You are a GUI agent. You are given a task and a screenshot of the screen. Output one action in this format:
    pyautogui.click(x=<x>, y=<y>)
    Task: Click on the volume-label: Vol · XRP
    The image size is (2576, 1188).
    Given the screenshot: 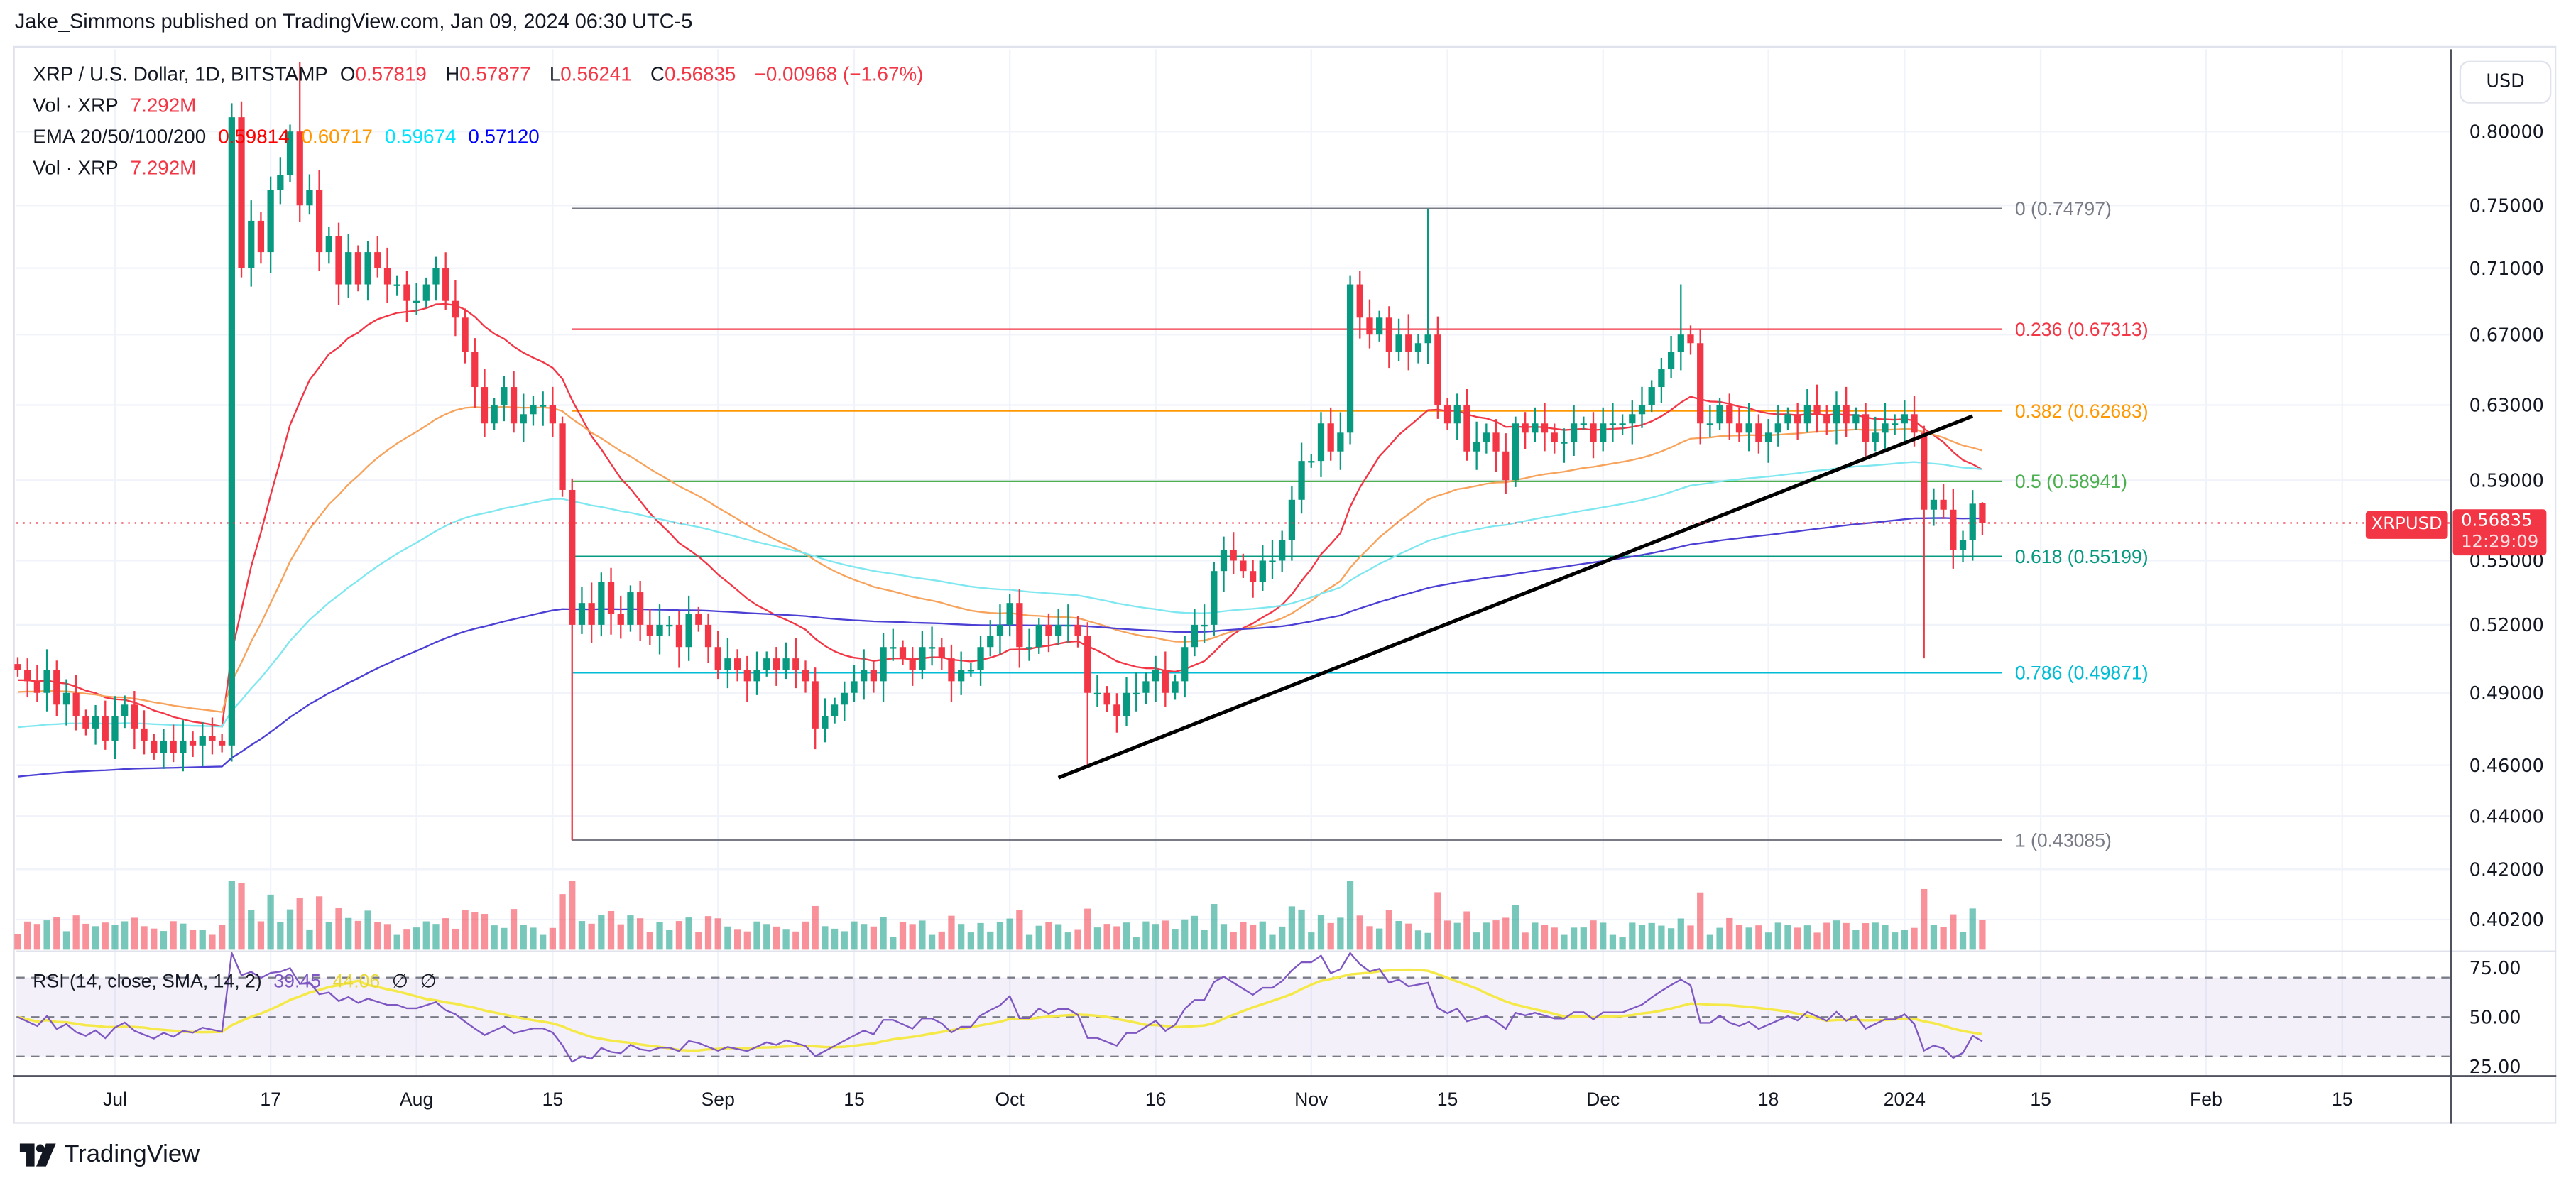 What is the action you would take?
    pyautogui.click(x=76, y=105)
    